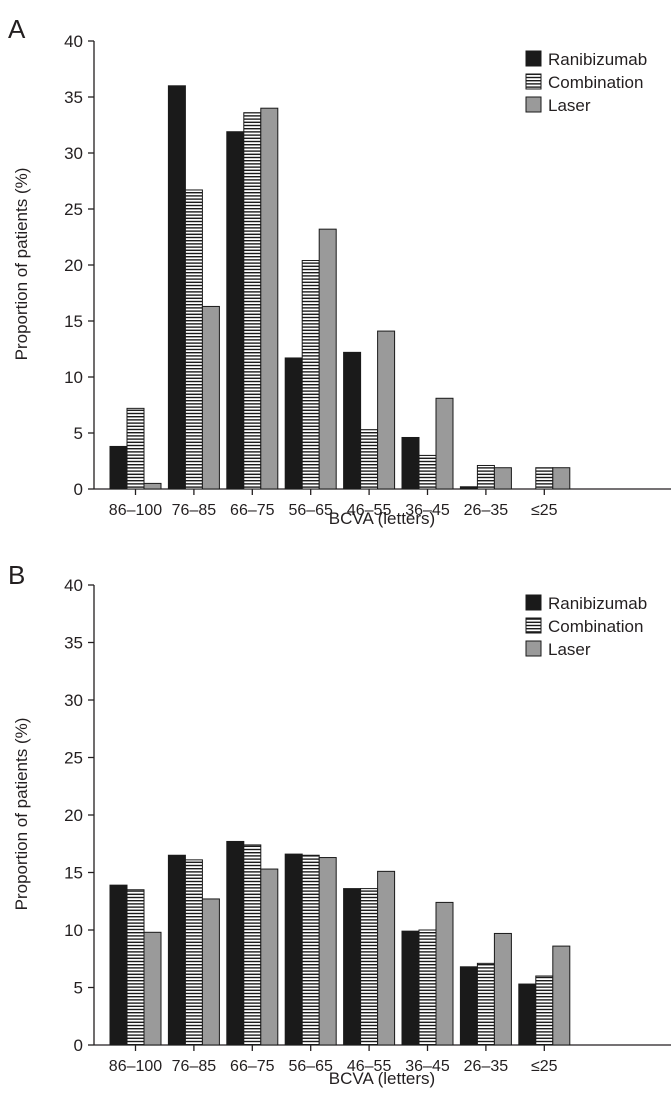 The width and height of the screenshot is (671, 1098). Describe the element at coordinates (369, 1066) in the screenshot. I see `x-tick-label-b-4: 46–55` at that location.